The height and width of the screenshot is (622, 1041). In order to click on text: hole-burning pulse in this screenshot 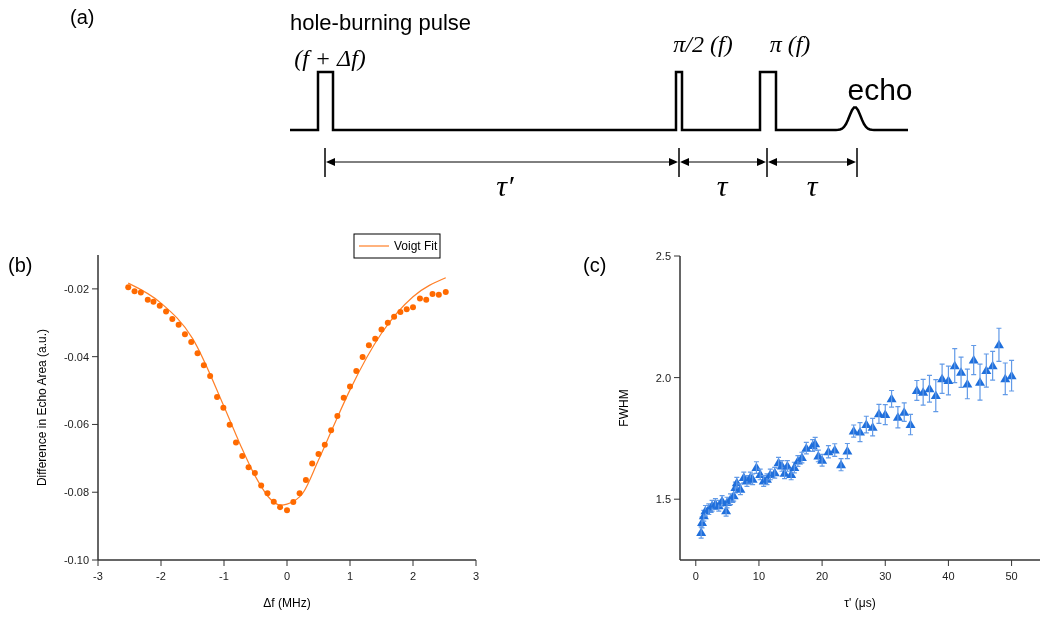, I will do `click(381, 22)`.